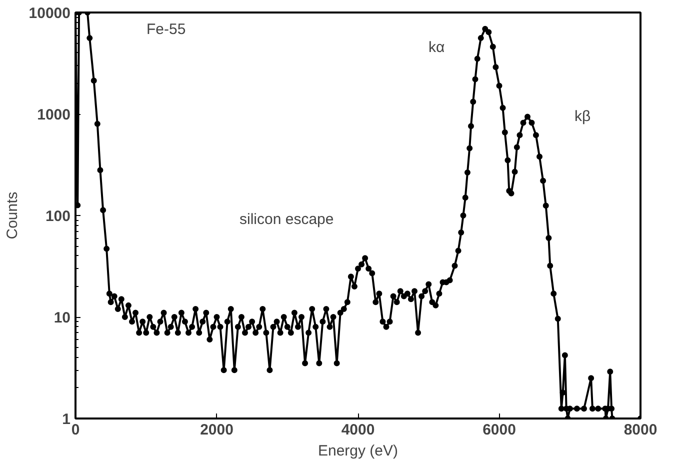 Image resolution: width=678 pixels, height=471 pixels. What do you see at coordinates (582, 116) in the screenshot?
I see `annotation: kβ` at bounding box center [582, 116].